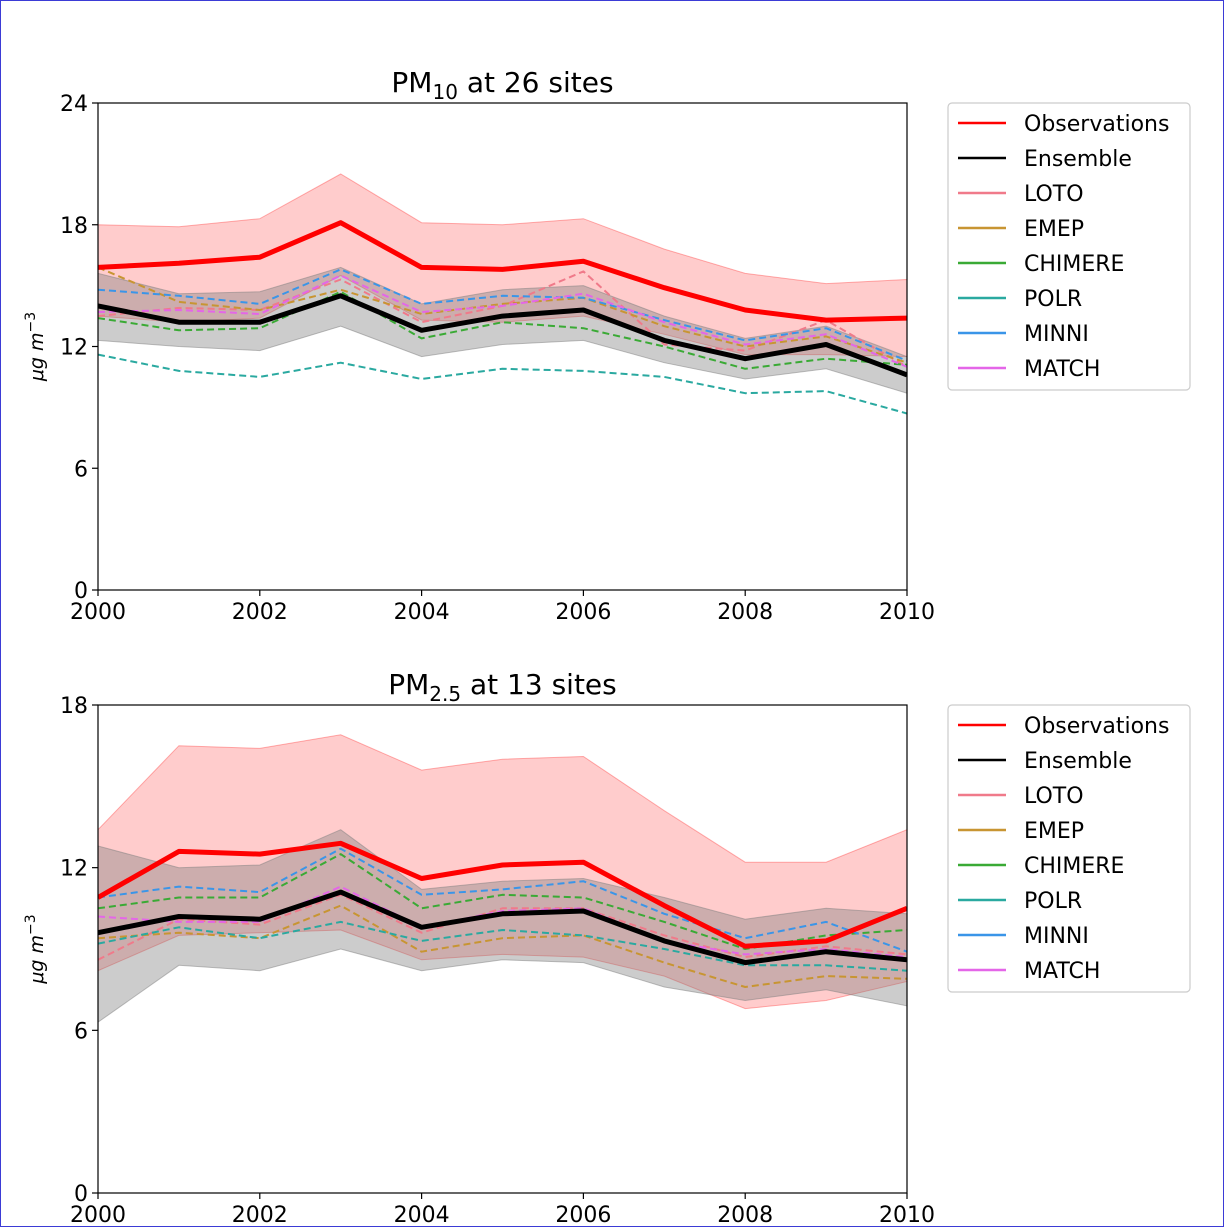  I want to click on plot-area, so click(502, 294).